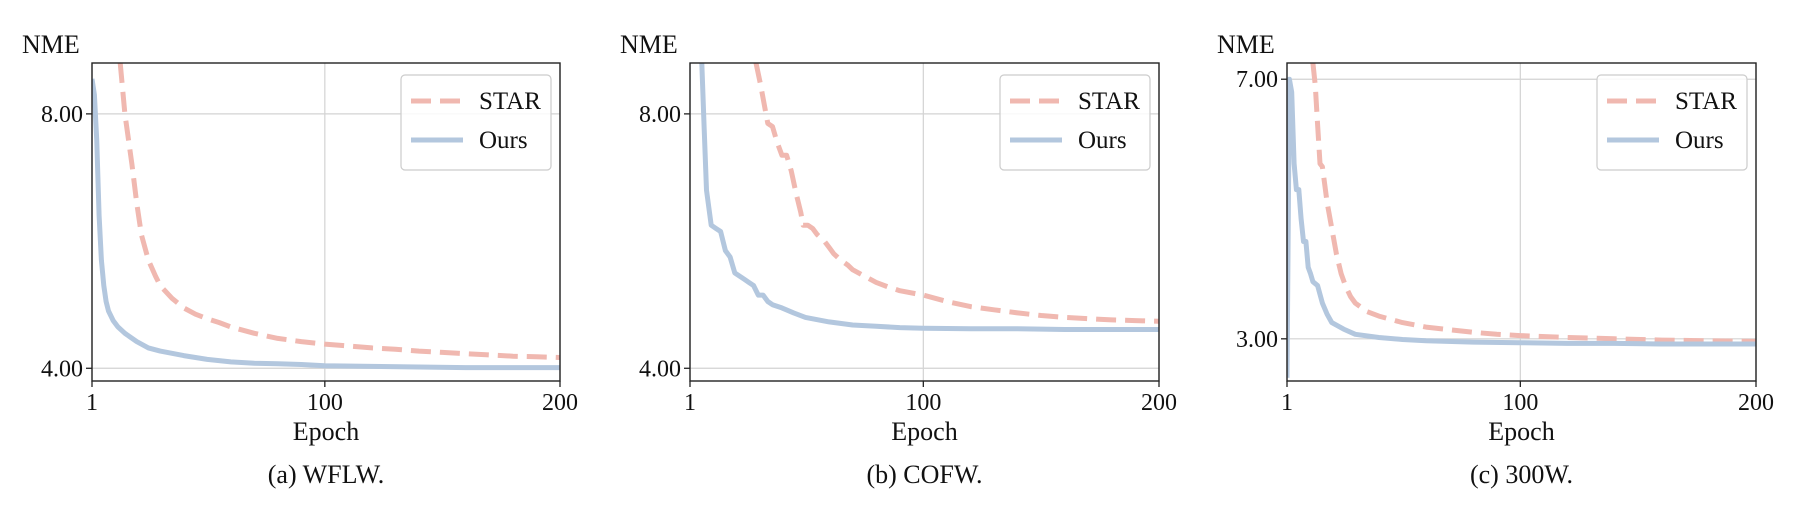 The image size is (1804, 506). Describe the element at coordinates (326, 474) in the screenshot. I see `panel-caption: (a) WFLW.` at that location.